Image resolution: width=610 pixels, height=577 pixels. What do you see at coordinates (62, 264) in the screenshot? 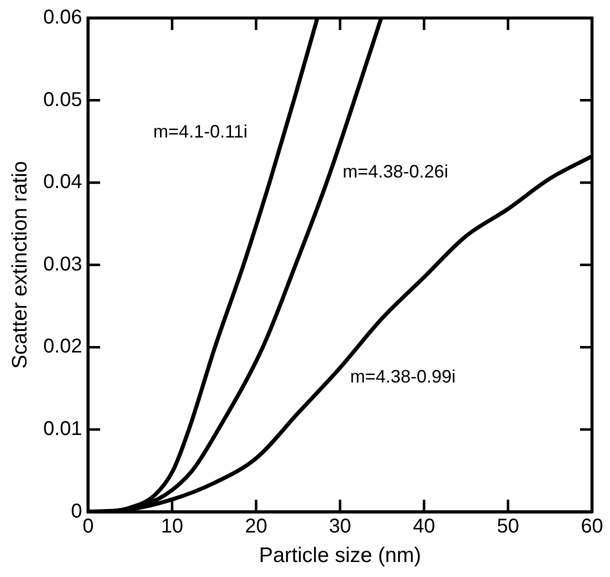
I see `y-tick-label: 0.03` at bounding box center [62, 264].